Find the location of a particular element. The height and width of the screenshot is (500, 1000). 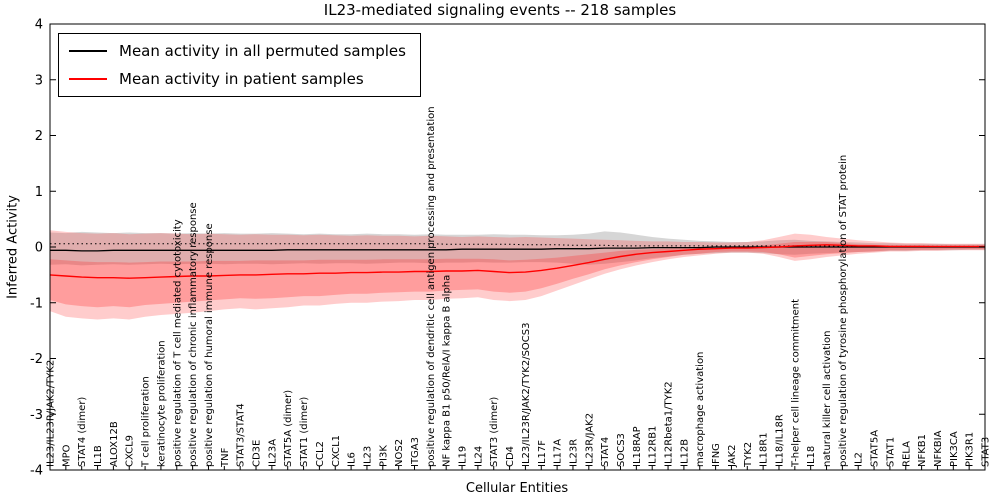

x-tick-label: JAK2 is located at coordinates (732, 456).